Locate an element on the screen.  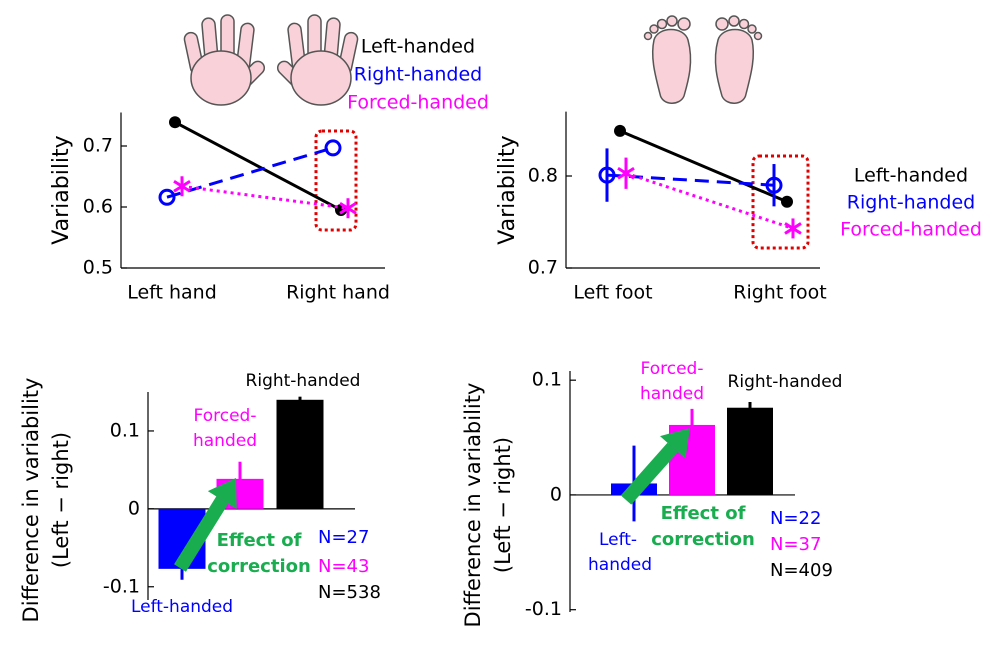
y-tick-label: 0.5 is located at coordinates (98, 268).